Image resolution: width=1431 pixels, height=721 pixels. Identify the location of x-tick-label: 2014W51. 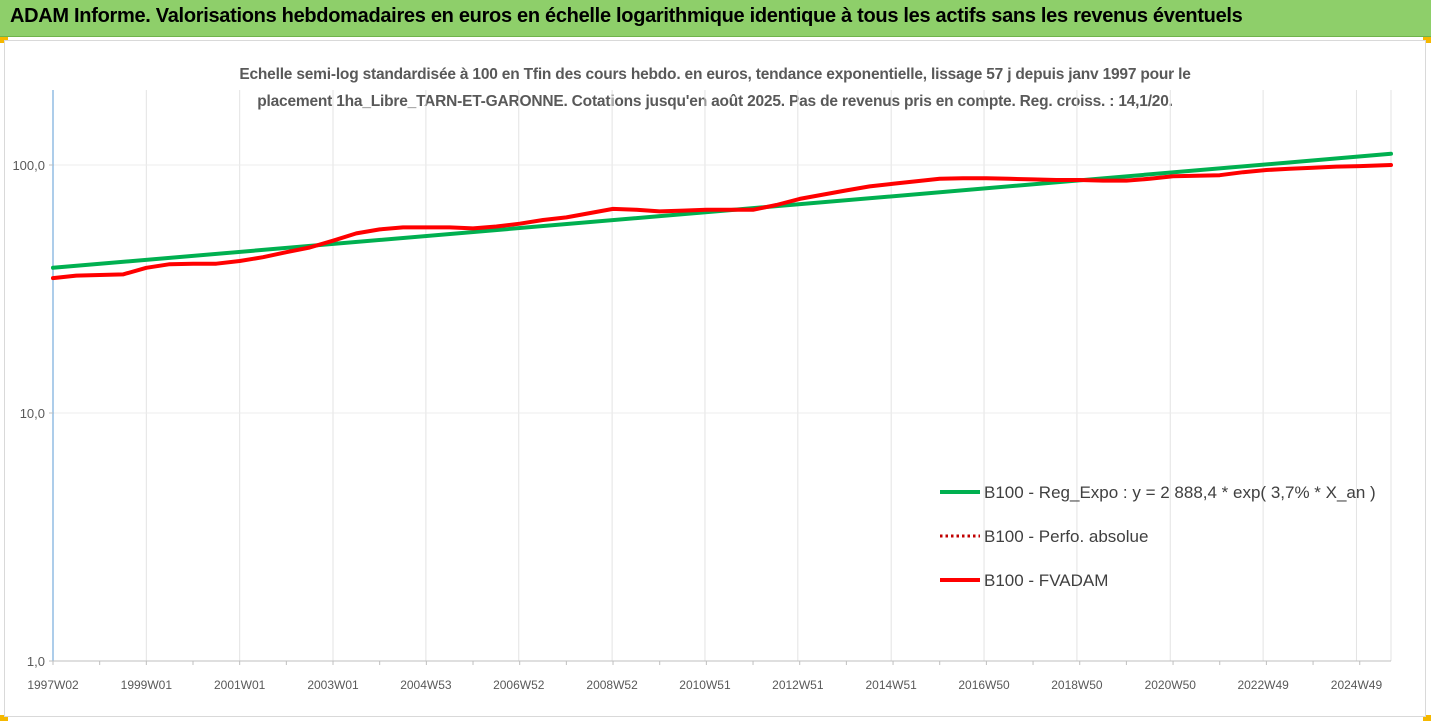
(891, 685).